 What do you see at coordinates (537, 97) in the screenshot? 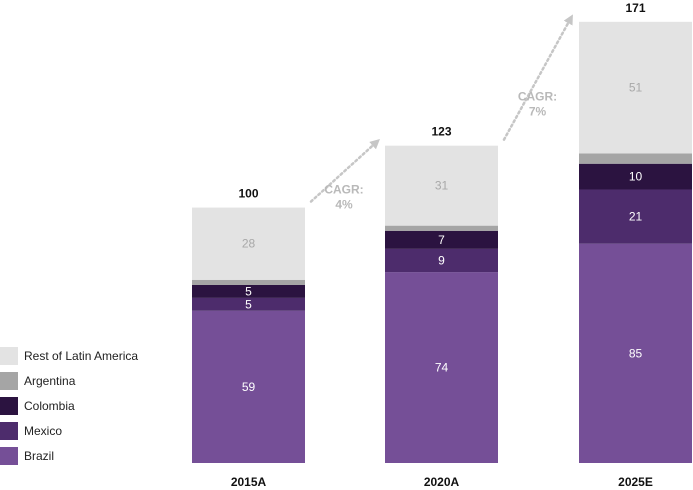
I see `cagr-label-2: CAGR:` at bounding box center [537, 97].